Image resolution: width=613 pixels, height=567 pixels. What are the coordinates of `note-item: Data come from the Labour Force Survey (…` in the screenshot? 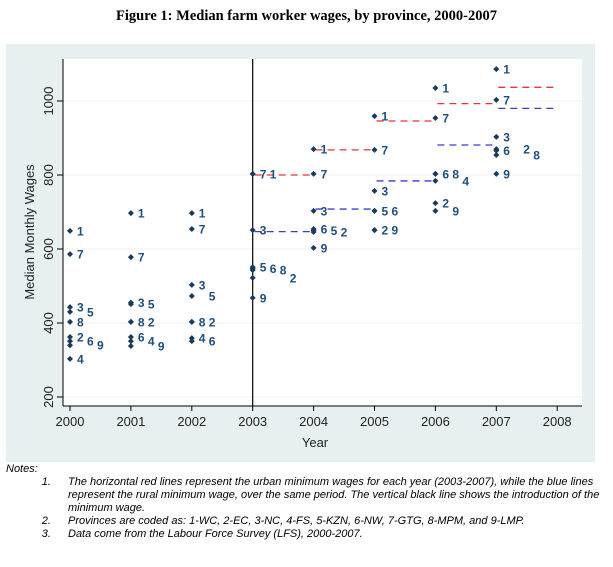 It's located at (330, 534).